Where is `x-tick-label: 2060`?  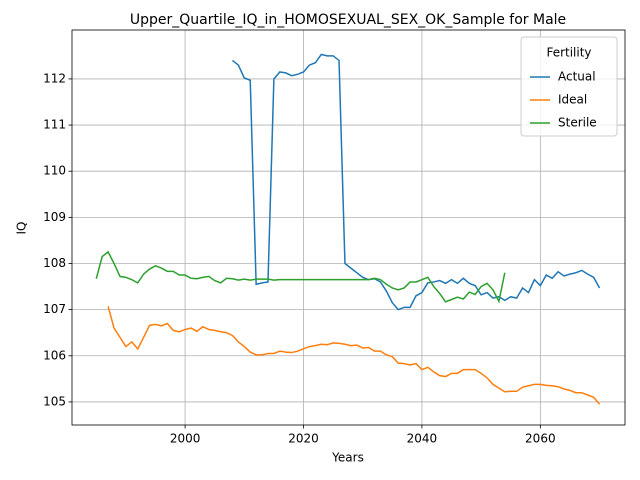
x-tick-label: 2060 is located at coordinates (540, 439).